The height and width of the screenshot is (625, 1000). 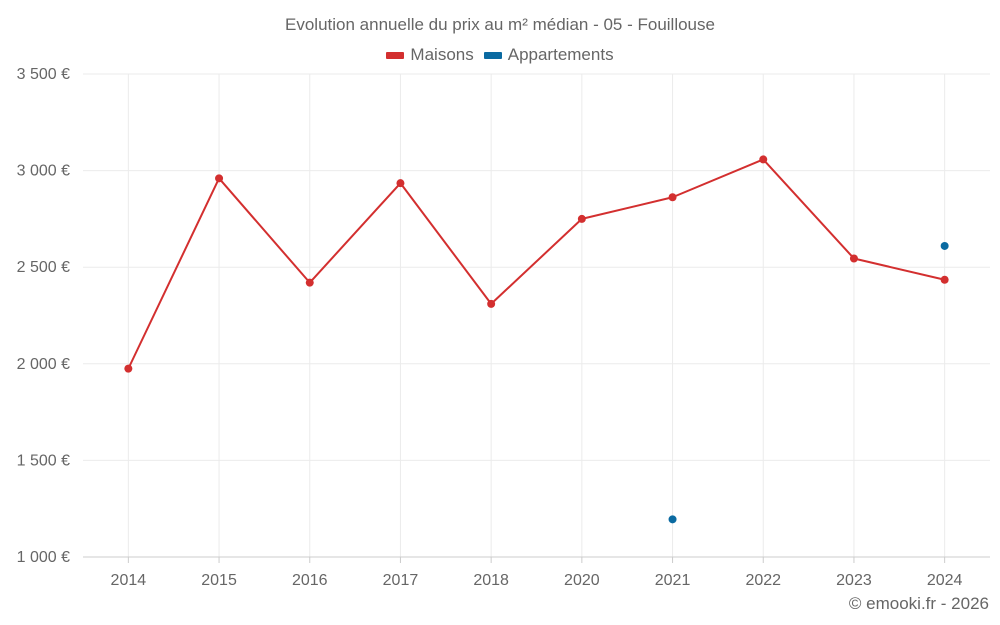 What do you see at coordinates (395, 55) in the screenshot?
I see `legend-swatch-maisons` at bounding box center [395, 55].